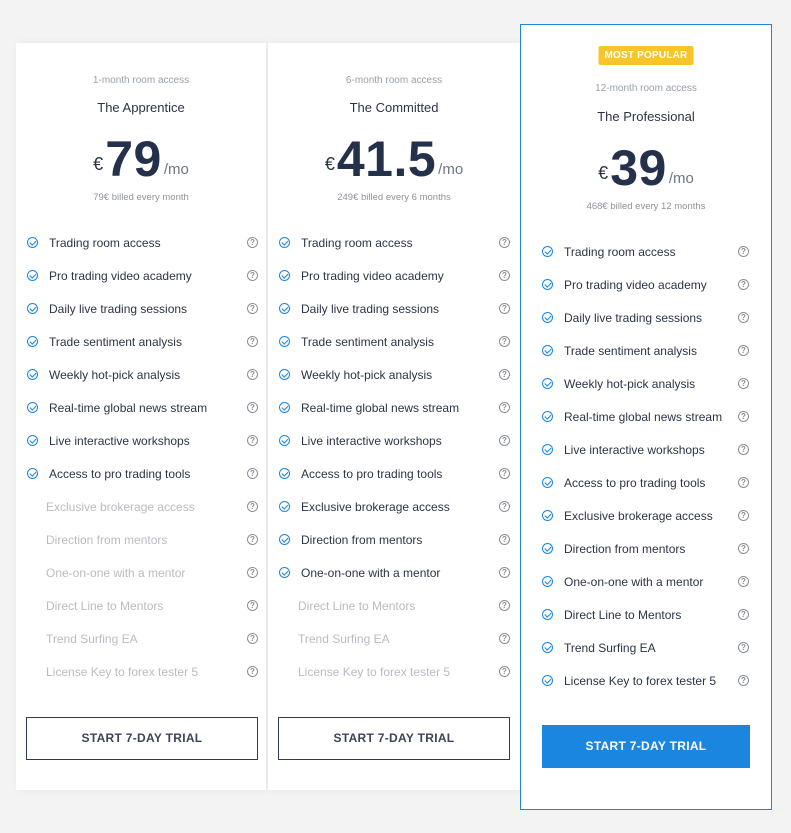  Describe the element at coordinates (620, 252) in the screenshot. I see `feature-label: Trading room access` at that location.